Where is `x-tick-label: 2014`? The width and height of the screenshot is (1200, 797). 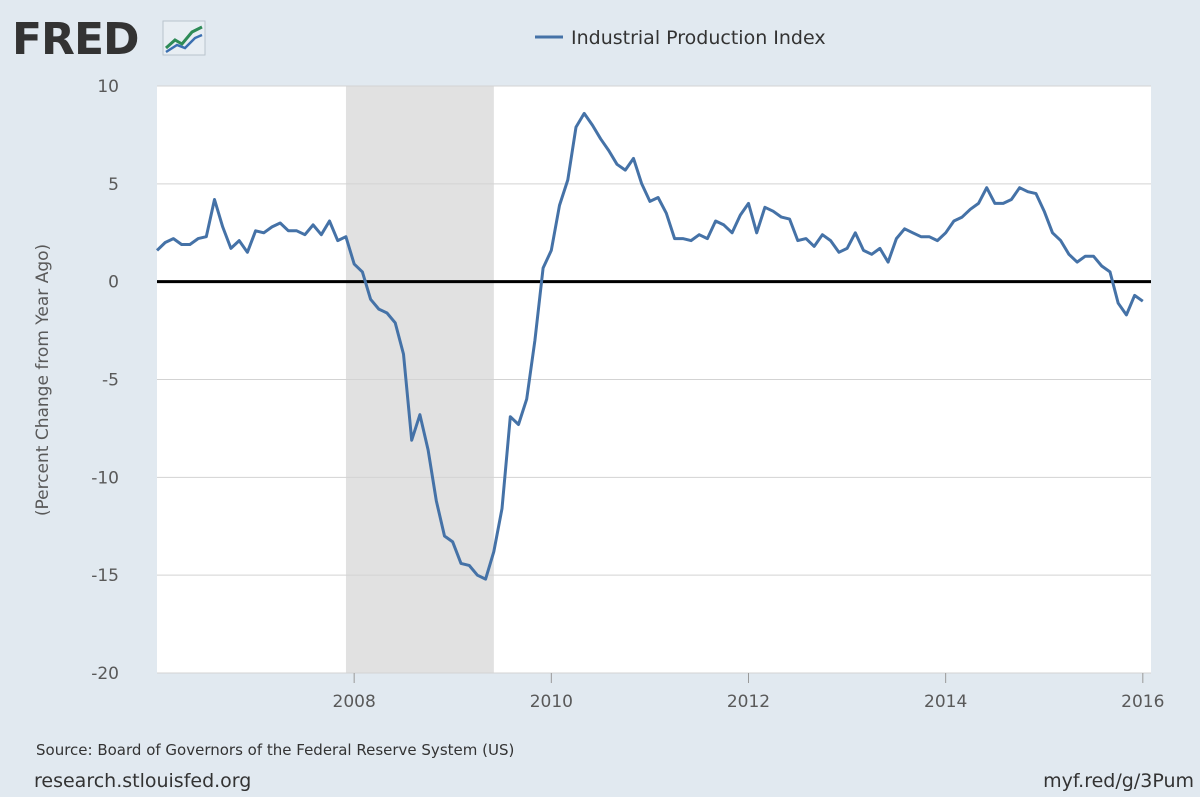
x-tick-label: 2014 is located at coordinates (945, 702).